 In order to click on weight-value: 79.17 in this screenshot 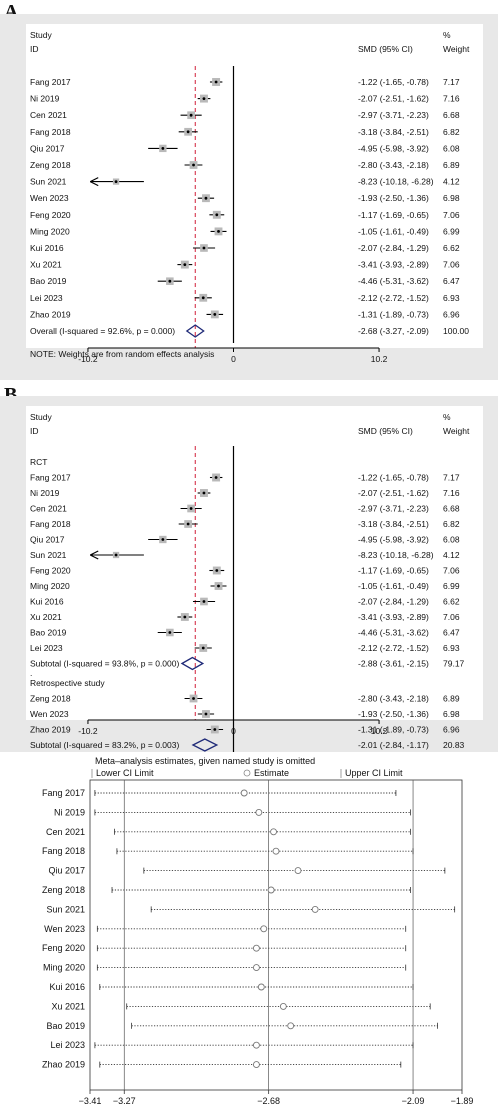, I will do `click(454, 664)`.